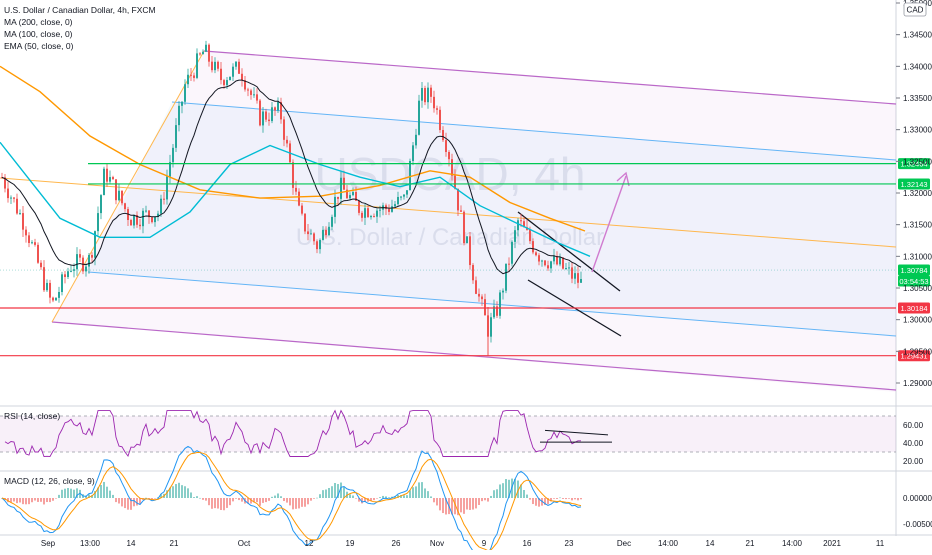 Image resolution: width=932 pixels, height=555 pixels. Describe the element at coordinates (49, 481) in the screenshot. I see `macd-label: MACD (12, 26, close, 9)` at that location.